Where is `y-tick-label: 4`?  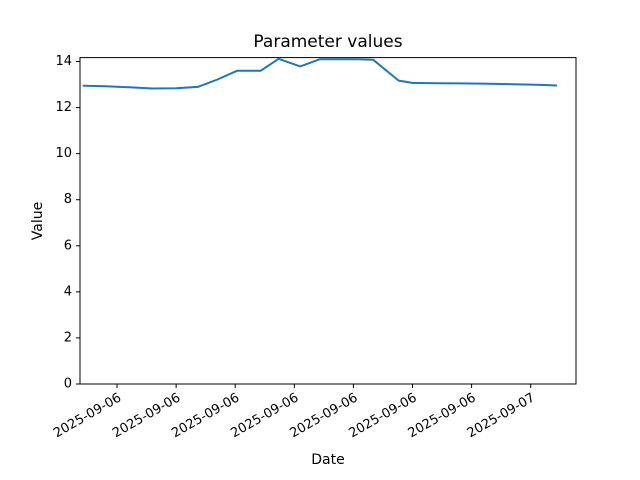 y-tick-label: 4 is located at coordinates (68, 291).